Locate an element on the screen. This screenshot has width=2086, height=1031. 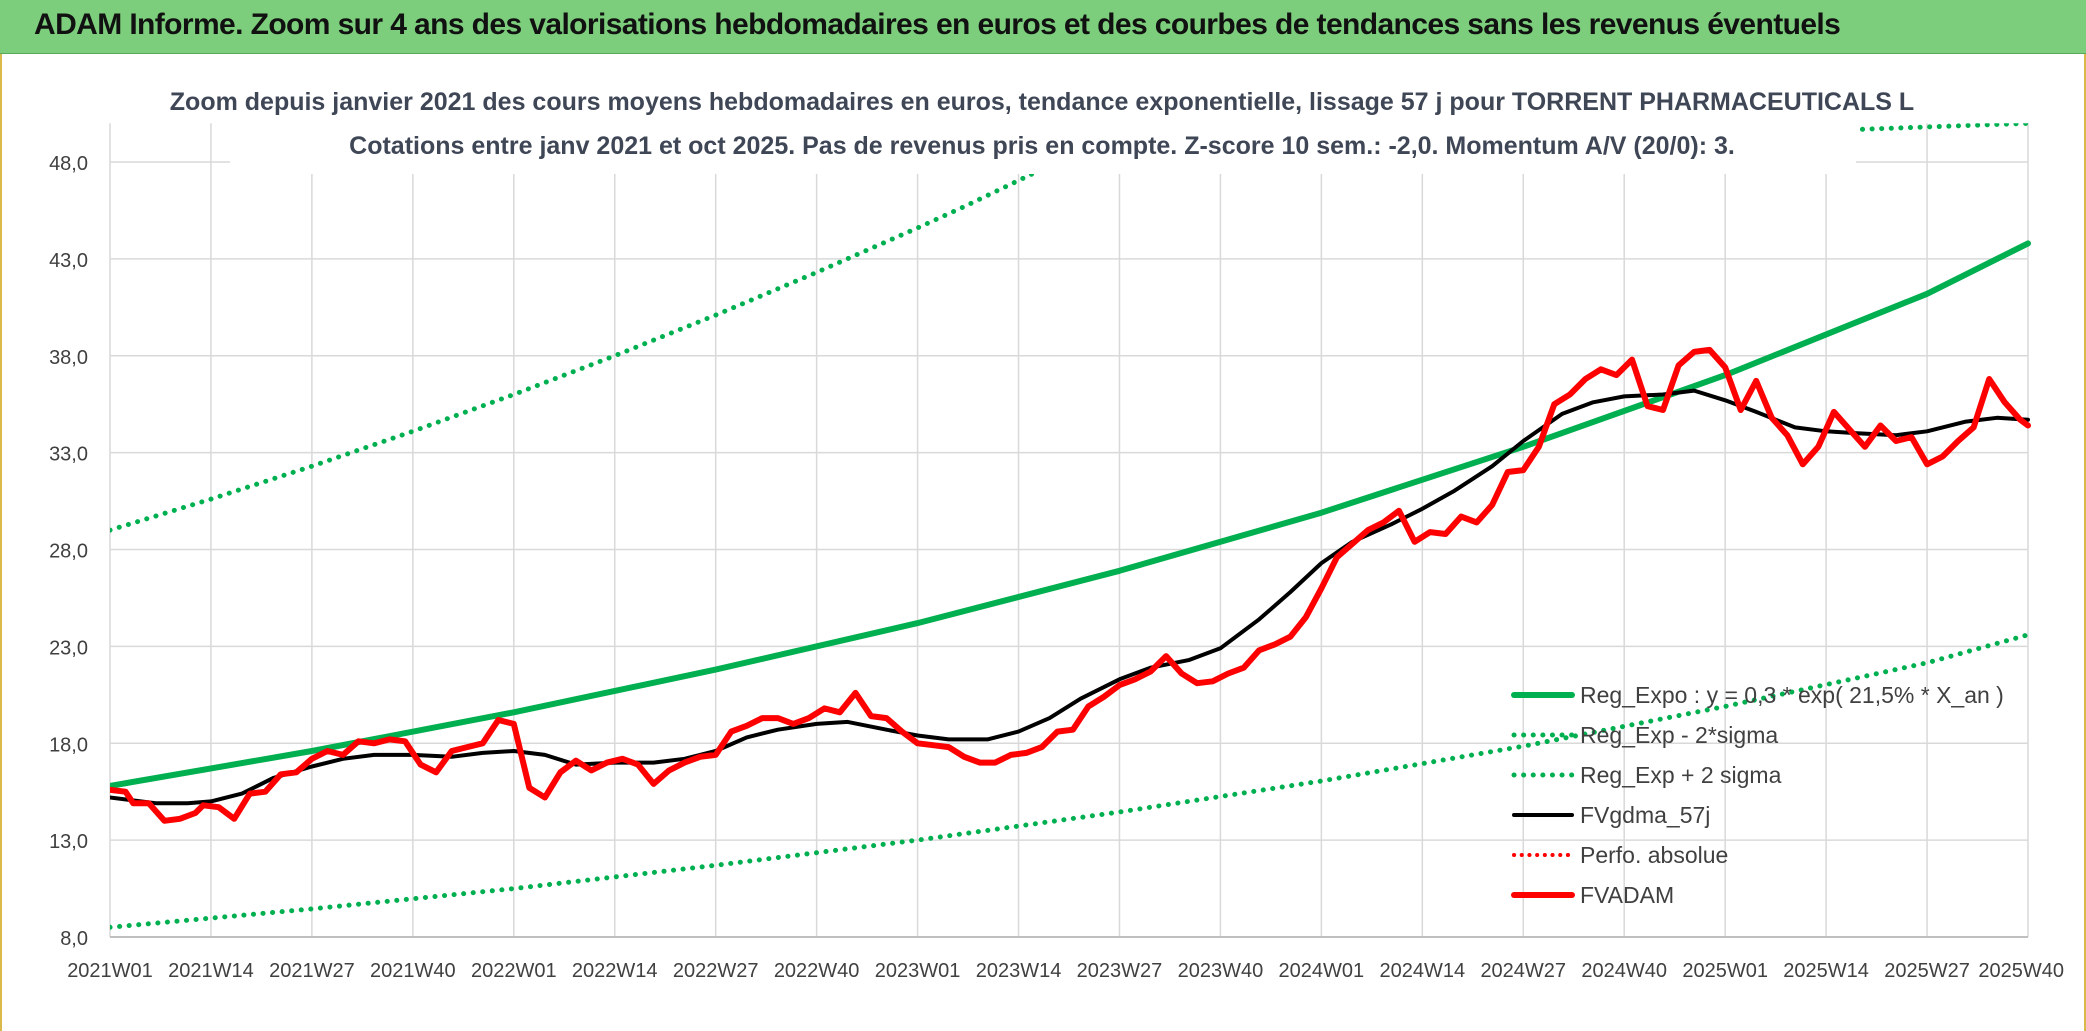
x-tick-label: 2023W01 is located at coordinates (918, 971).